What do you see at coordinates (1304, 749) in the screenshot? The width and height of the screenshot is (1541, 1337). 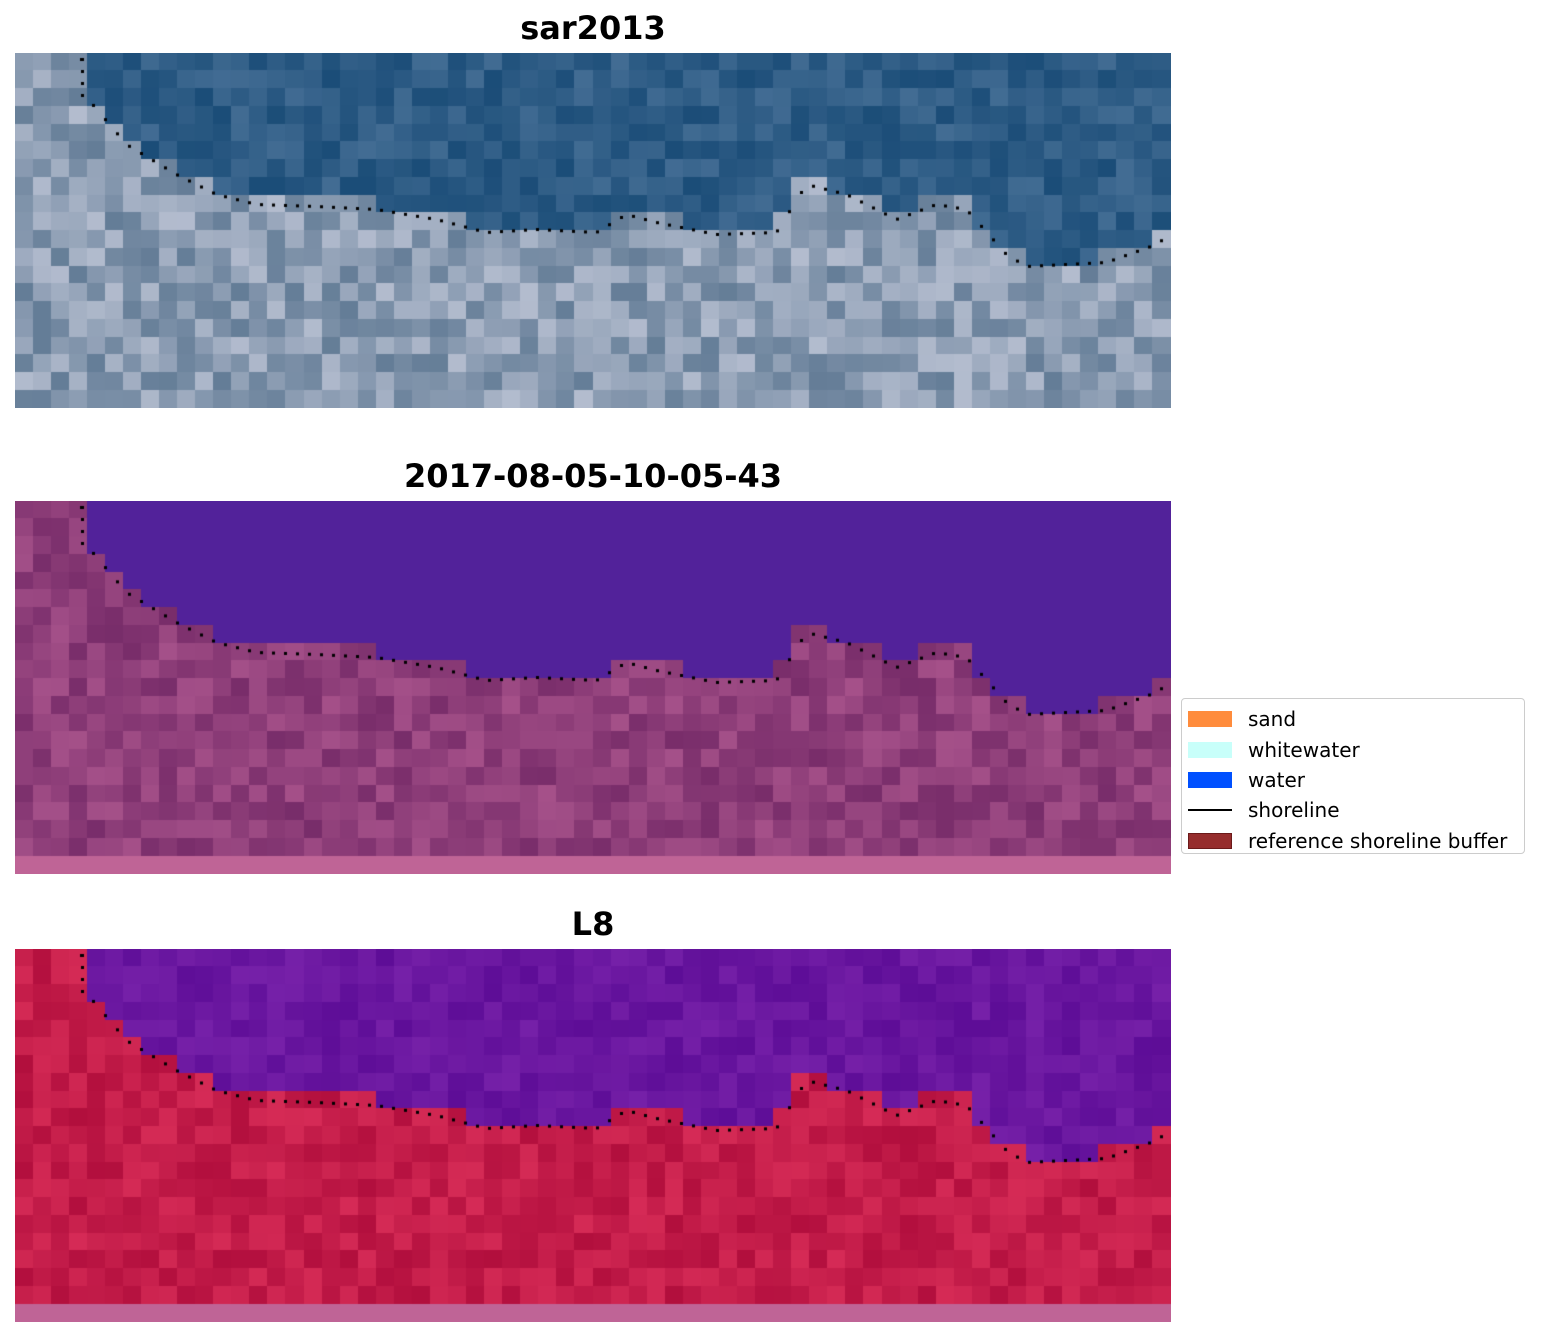 I see `legend-label-whitewater: whitewater` at bounding box center [1304, 749].